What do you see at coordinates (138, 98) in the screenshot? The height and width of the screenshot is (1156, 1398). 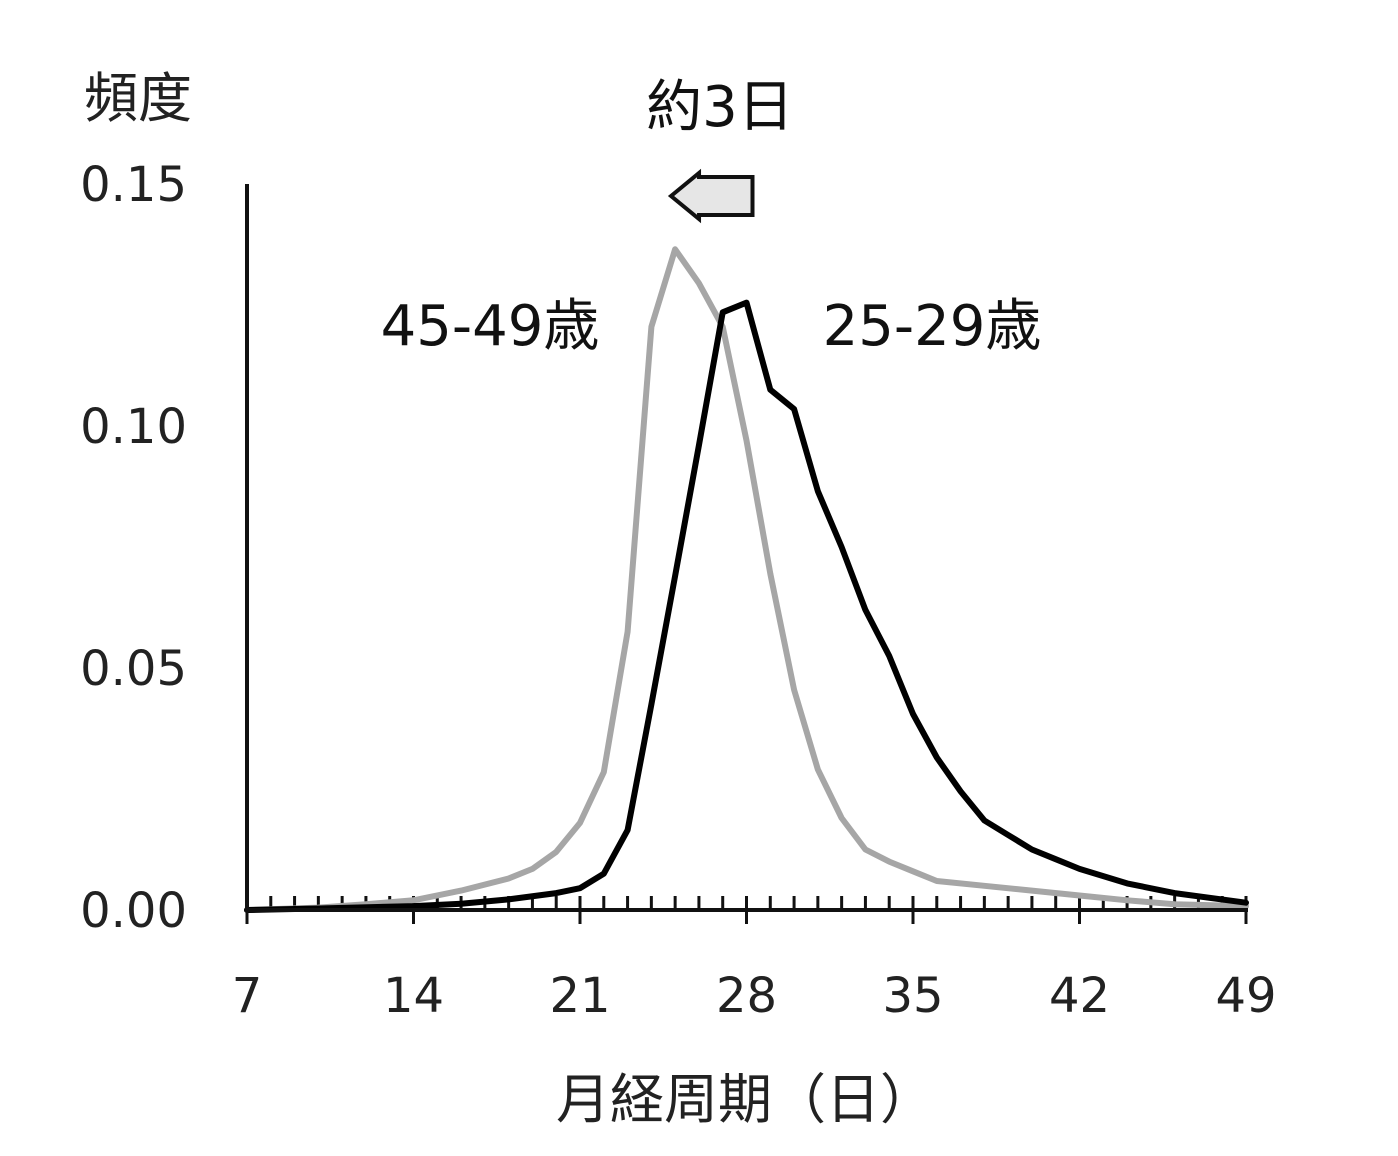 I see `y-axis-title: 頻度` at bounding box center [138, 98].